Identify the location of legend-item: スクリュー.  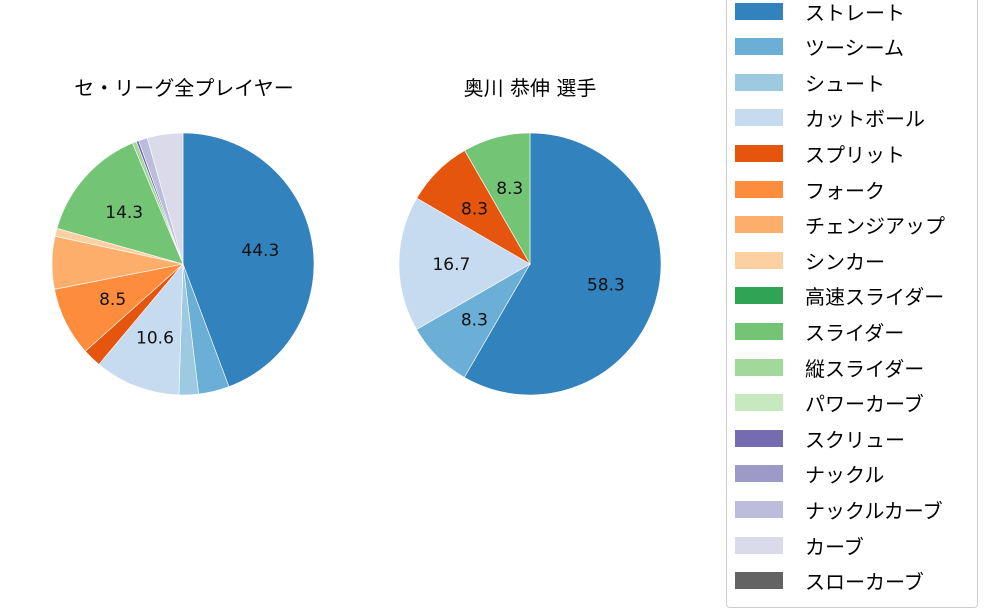
(820, 439).